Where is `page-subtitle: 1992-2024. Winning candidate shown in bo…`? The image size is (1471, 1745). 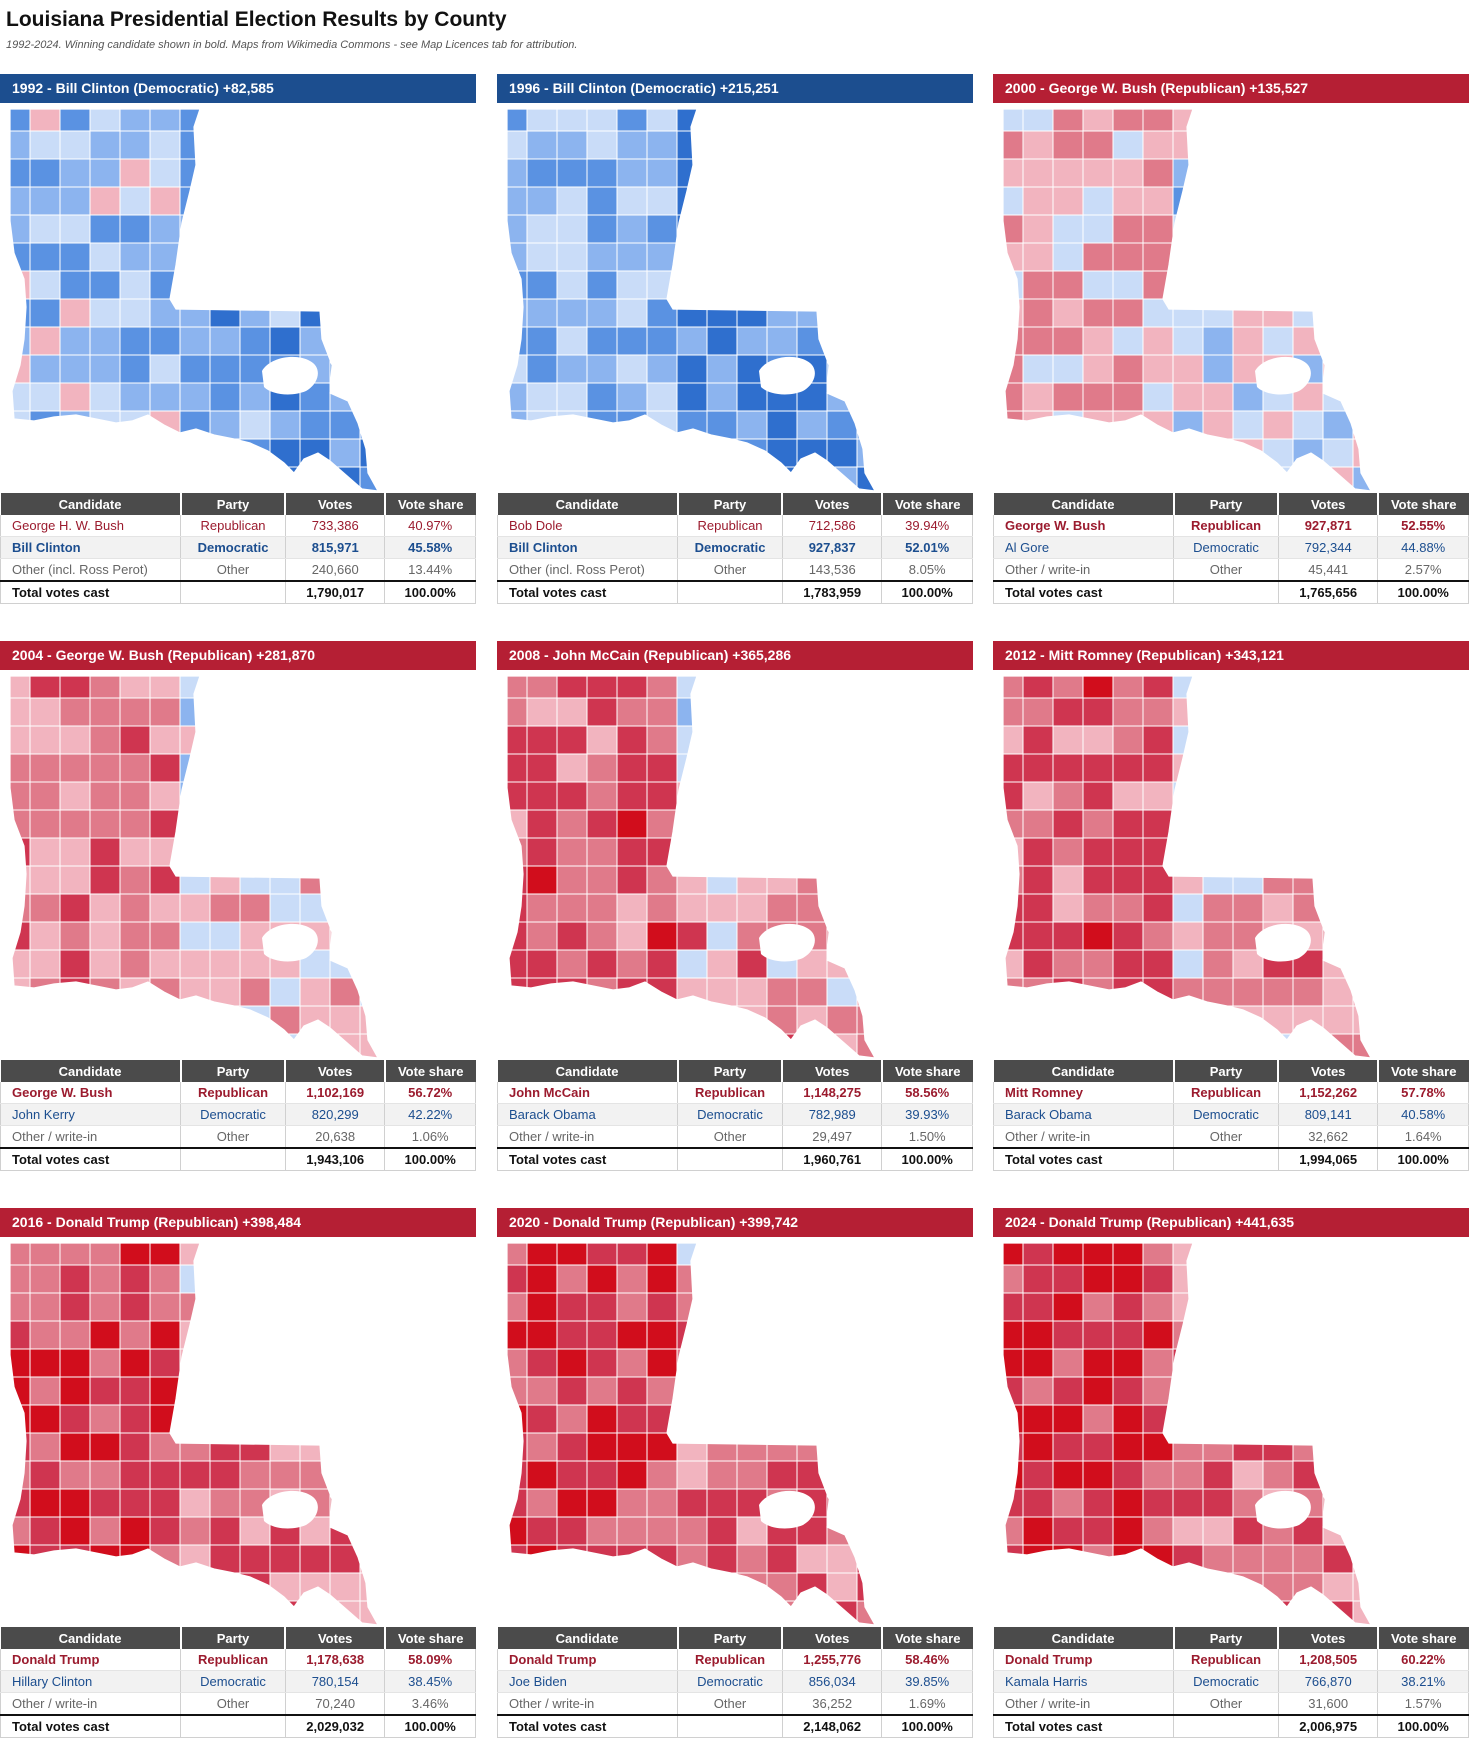
page-subtitle: 1992-2024. Winning candidate shown in bo… is located at coordinates (292, 45).